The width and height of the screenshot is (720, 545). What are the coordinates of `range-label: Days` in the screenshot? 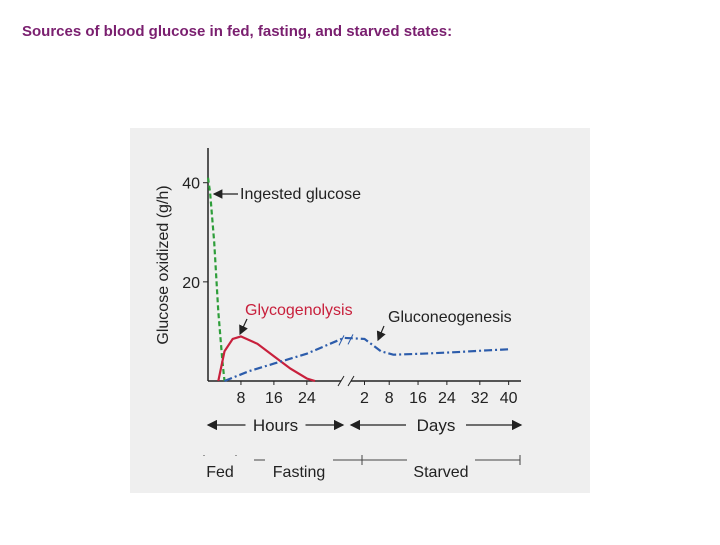 It's located at (436, 425).